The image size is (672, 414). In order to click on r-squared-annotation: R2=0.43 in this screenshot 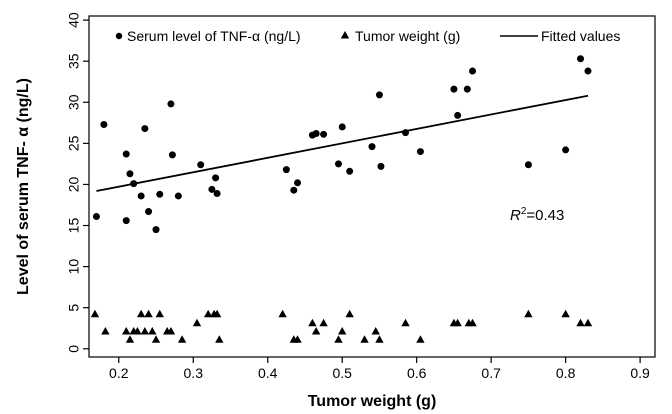, I will do `click(537, 215)`.